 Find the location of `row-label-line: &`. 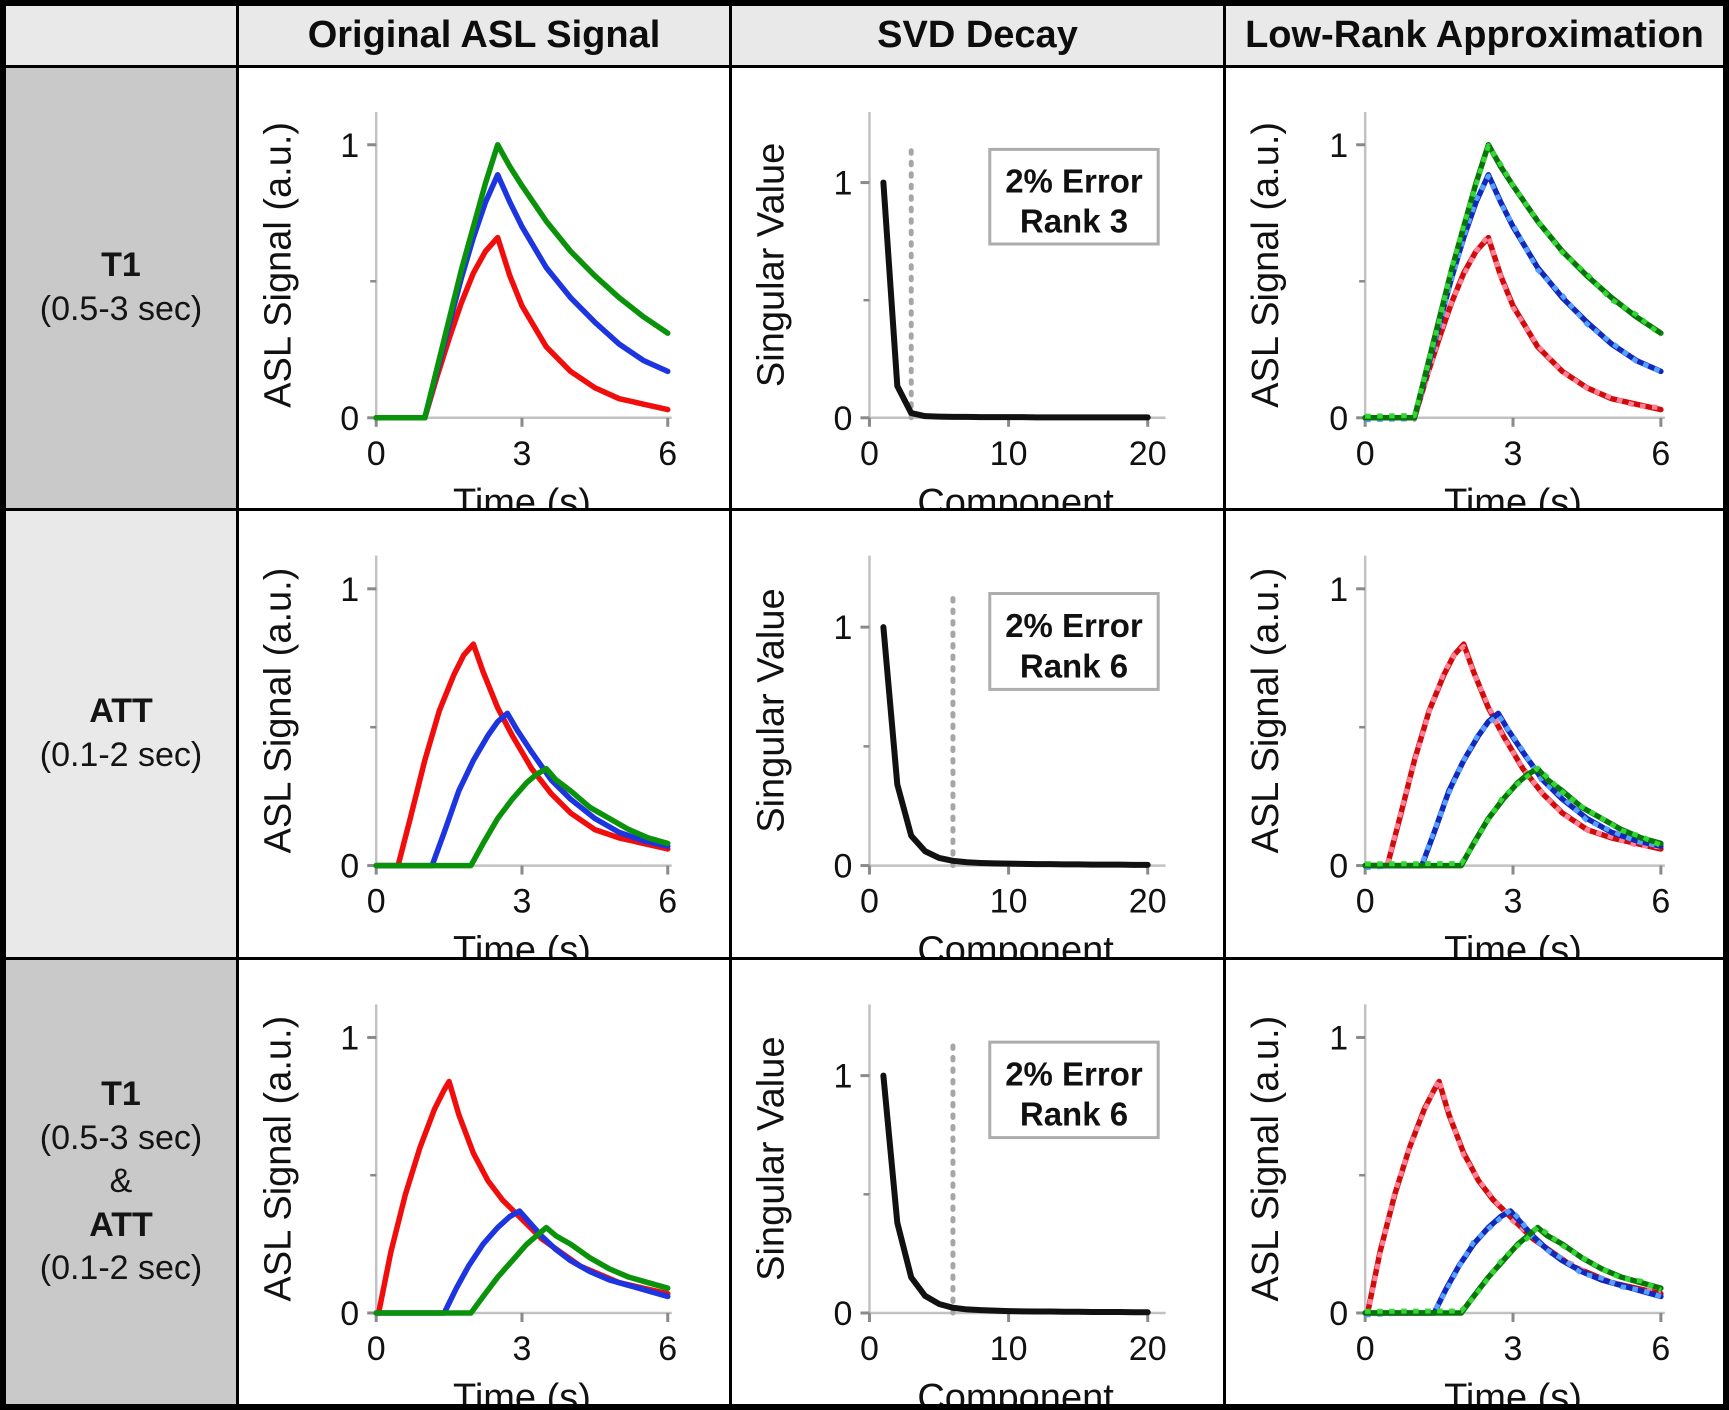

row-label-line: & is located at coordinates (121, 1181).